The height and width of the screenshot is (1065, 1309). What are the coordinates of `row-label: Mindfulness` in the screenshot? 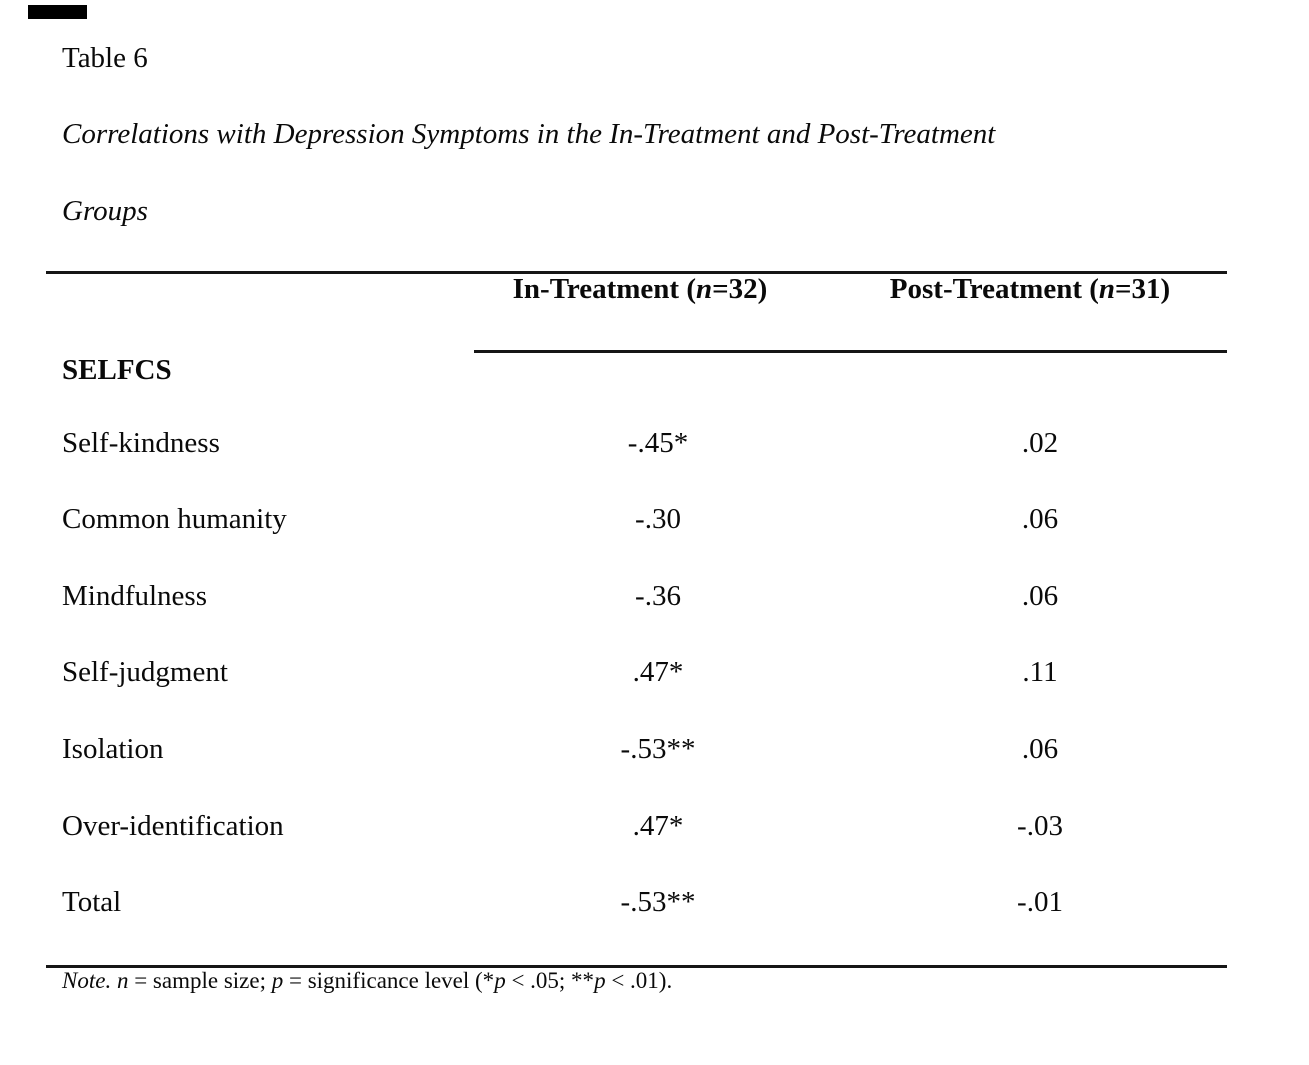 It's located at (134, 596).